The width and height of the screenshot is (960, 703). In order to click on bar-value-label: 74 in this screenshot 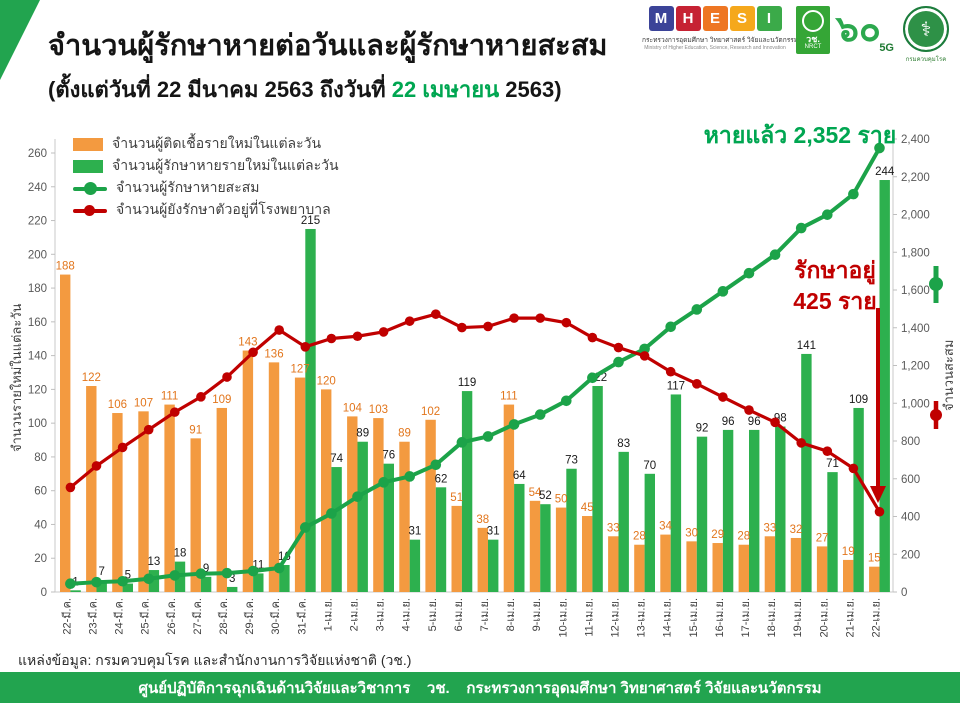, I will do `click(336, 459)`.